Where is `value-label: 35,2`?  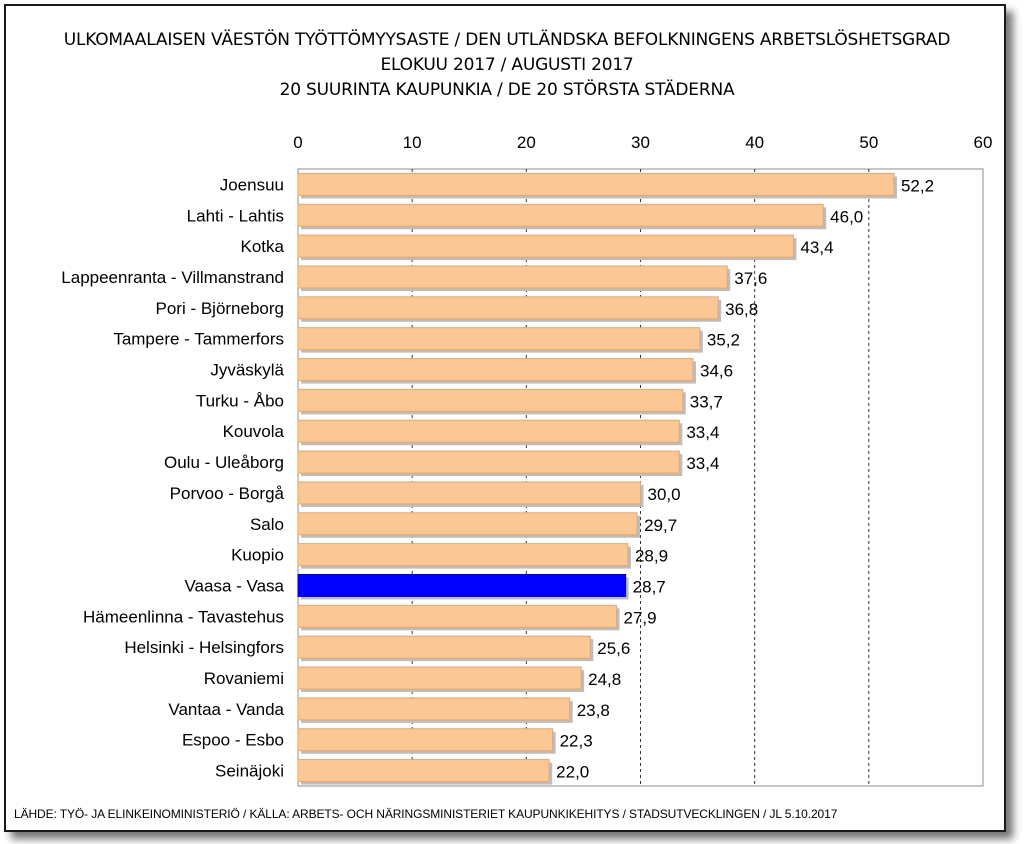
value-label: 35,2 is located at coordinates (723, 340).